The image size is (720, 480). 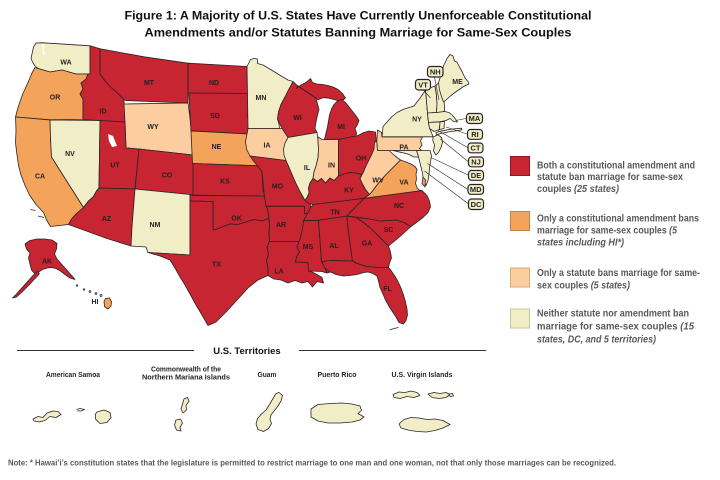 What do you see at coordinates (616, 166) in the screenshot?
I see `svg-text:Both a constitutional amendmen: Both a constitutional amendment and` at bounding box center [616, 166].